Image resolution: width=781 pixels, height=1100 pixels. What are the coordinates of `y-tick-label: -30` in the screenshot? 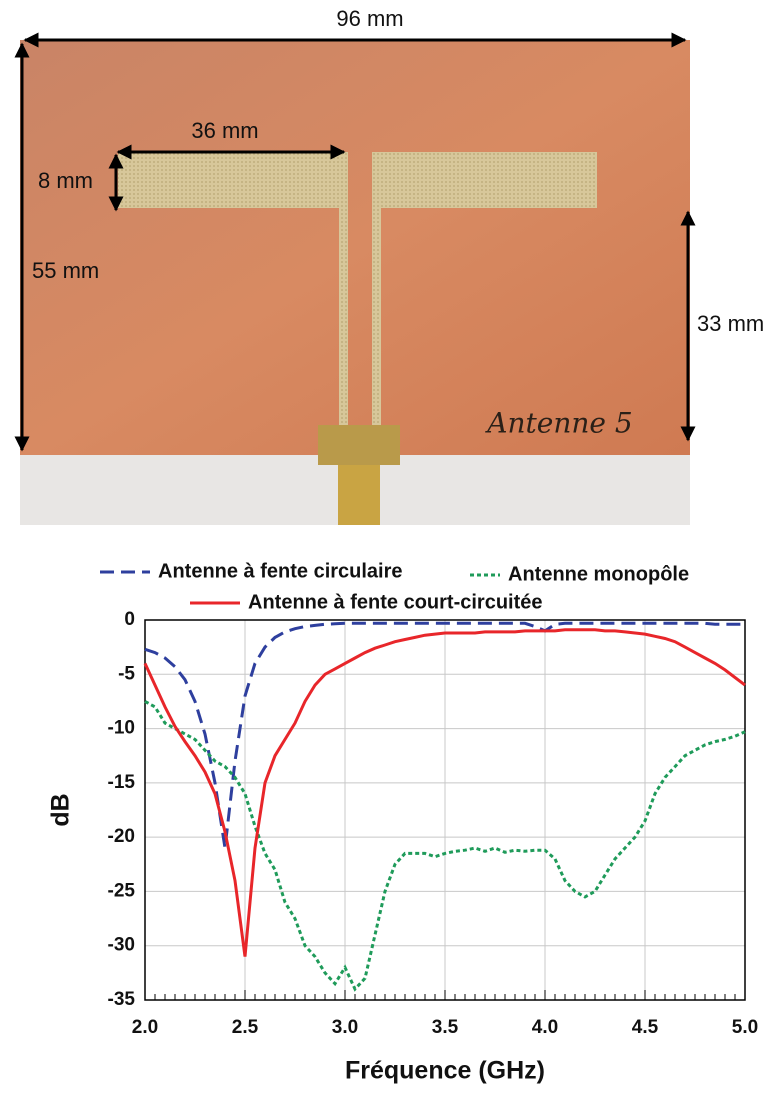 It's located at (121, 945).